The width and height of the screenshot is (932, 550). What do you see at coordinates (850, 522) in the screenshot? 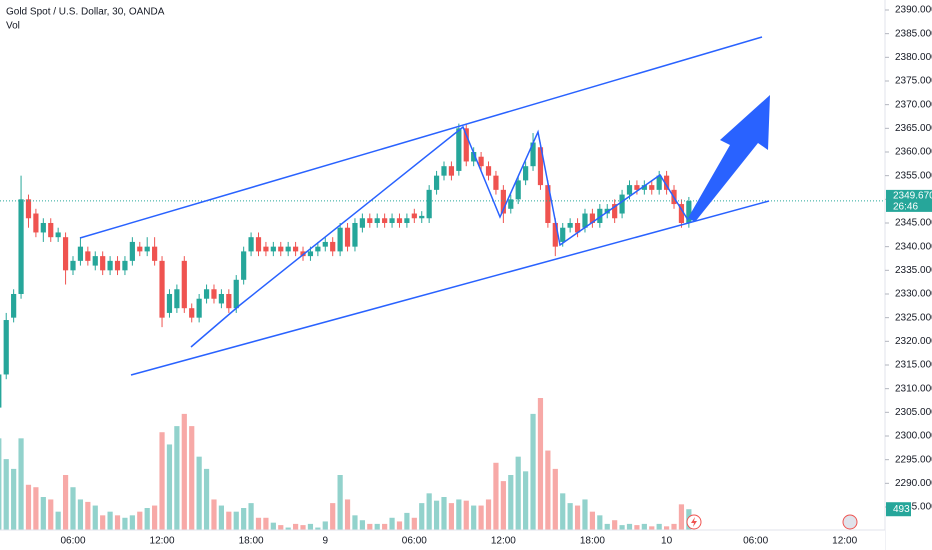
I see `flag-icon` at bounding box center [850, 522].